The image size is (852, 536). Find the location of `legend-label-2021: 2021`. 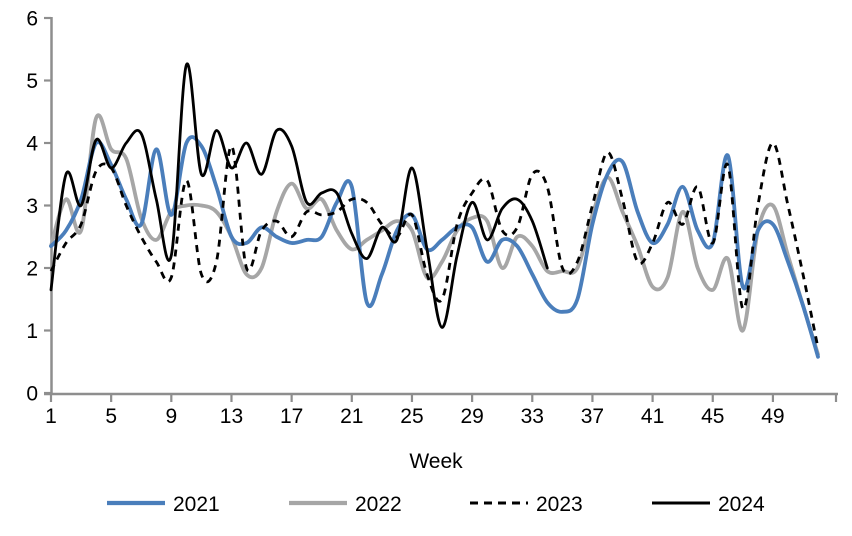

legend-label-2021: 2021 is located at coordinates (196, 504).